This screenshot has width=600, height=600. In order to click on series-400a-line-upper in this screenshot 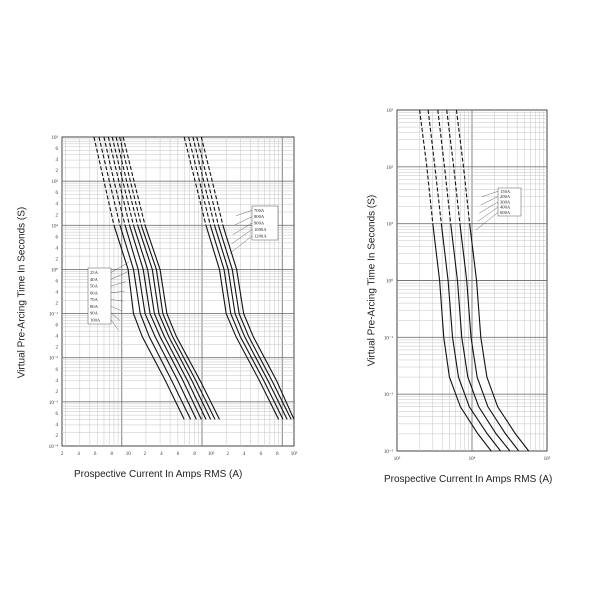, I will do `click(453, 167)`.